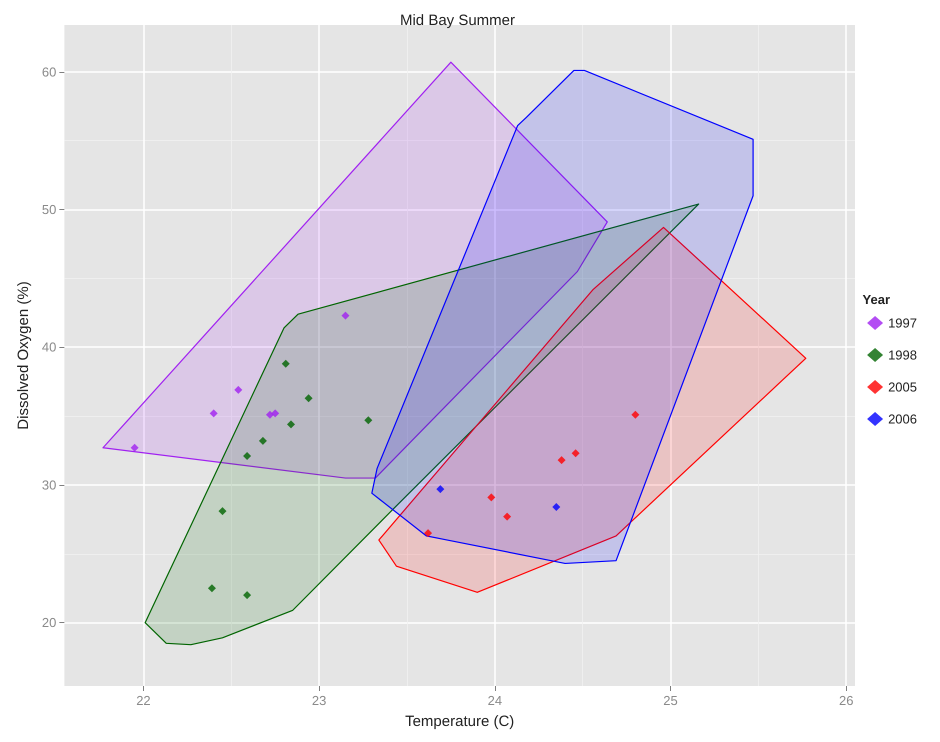 The image size is (940, 742). What do you see at coordinates (459, 721) in the screenshot?
I see `x-axis-title: Temperature (C)` at bounding box center [459, 721].